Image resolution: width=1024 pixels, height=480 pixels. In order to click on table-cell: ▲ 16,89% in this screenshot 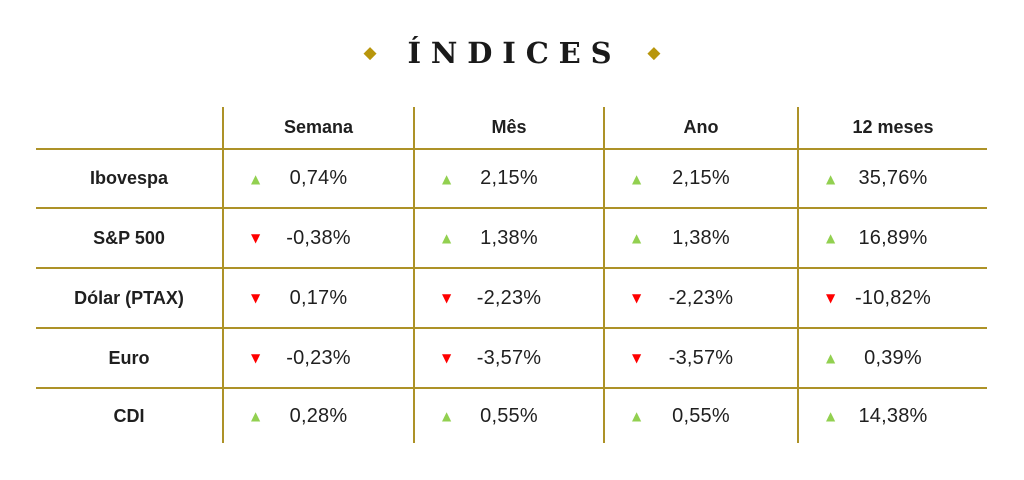, I will do `click(892, 237)`.